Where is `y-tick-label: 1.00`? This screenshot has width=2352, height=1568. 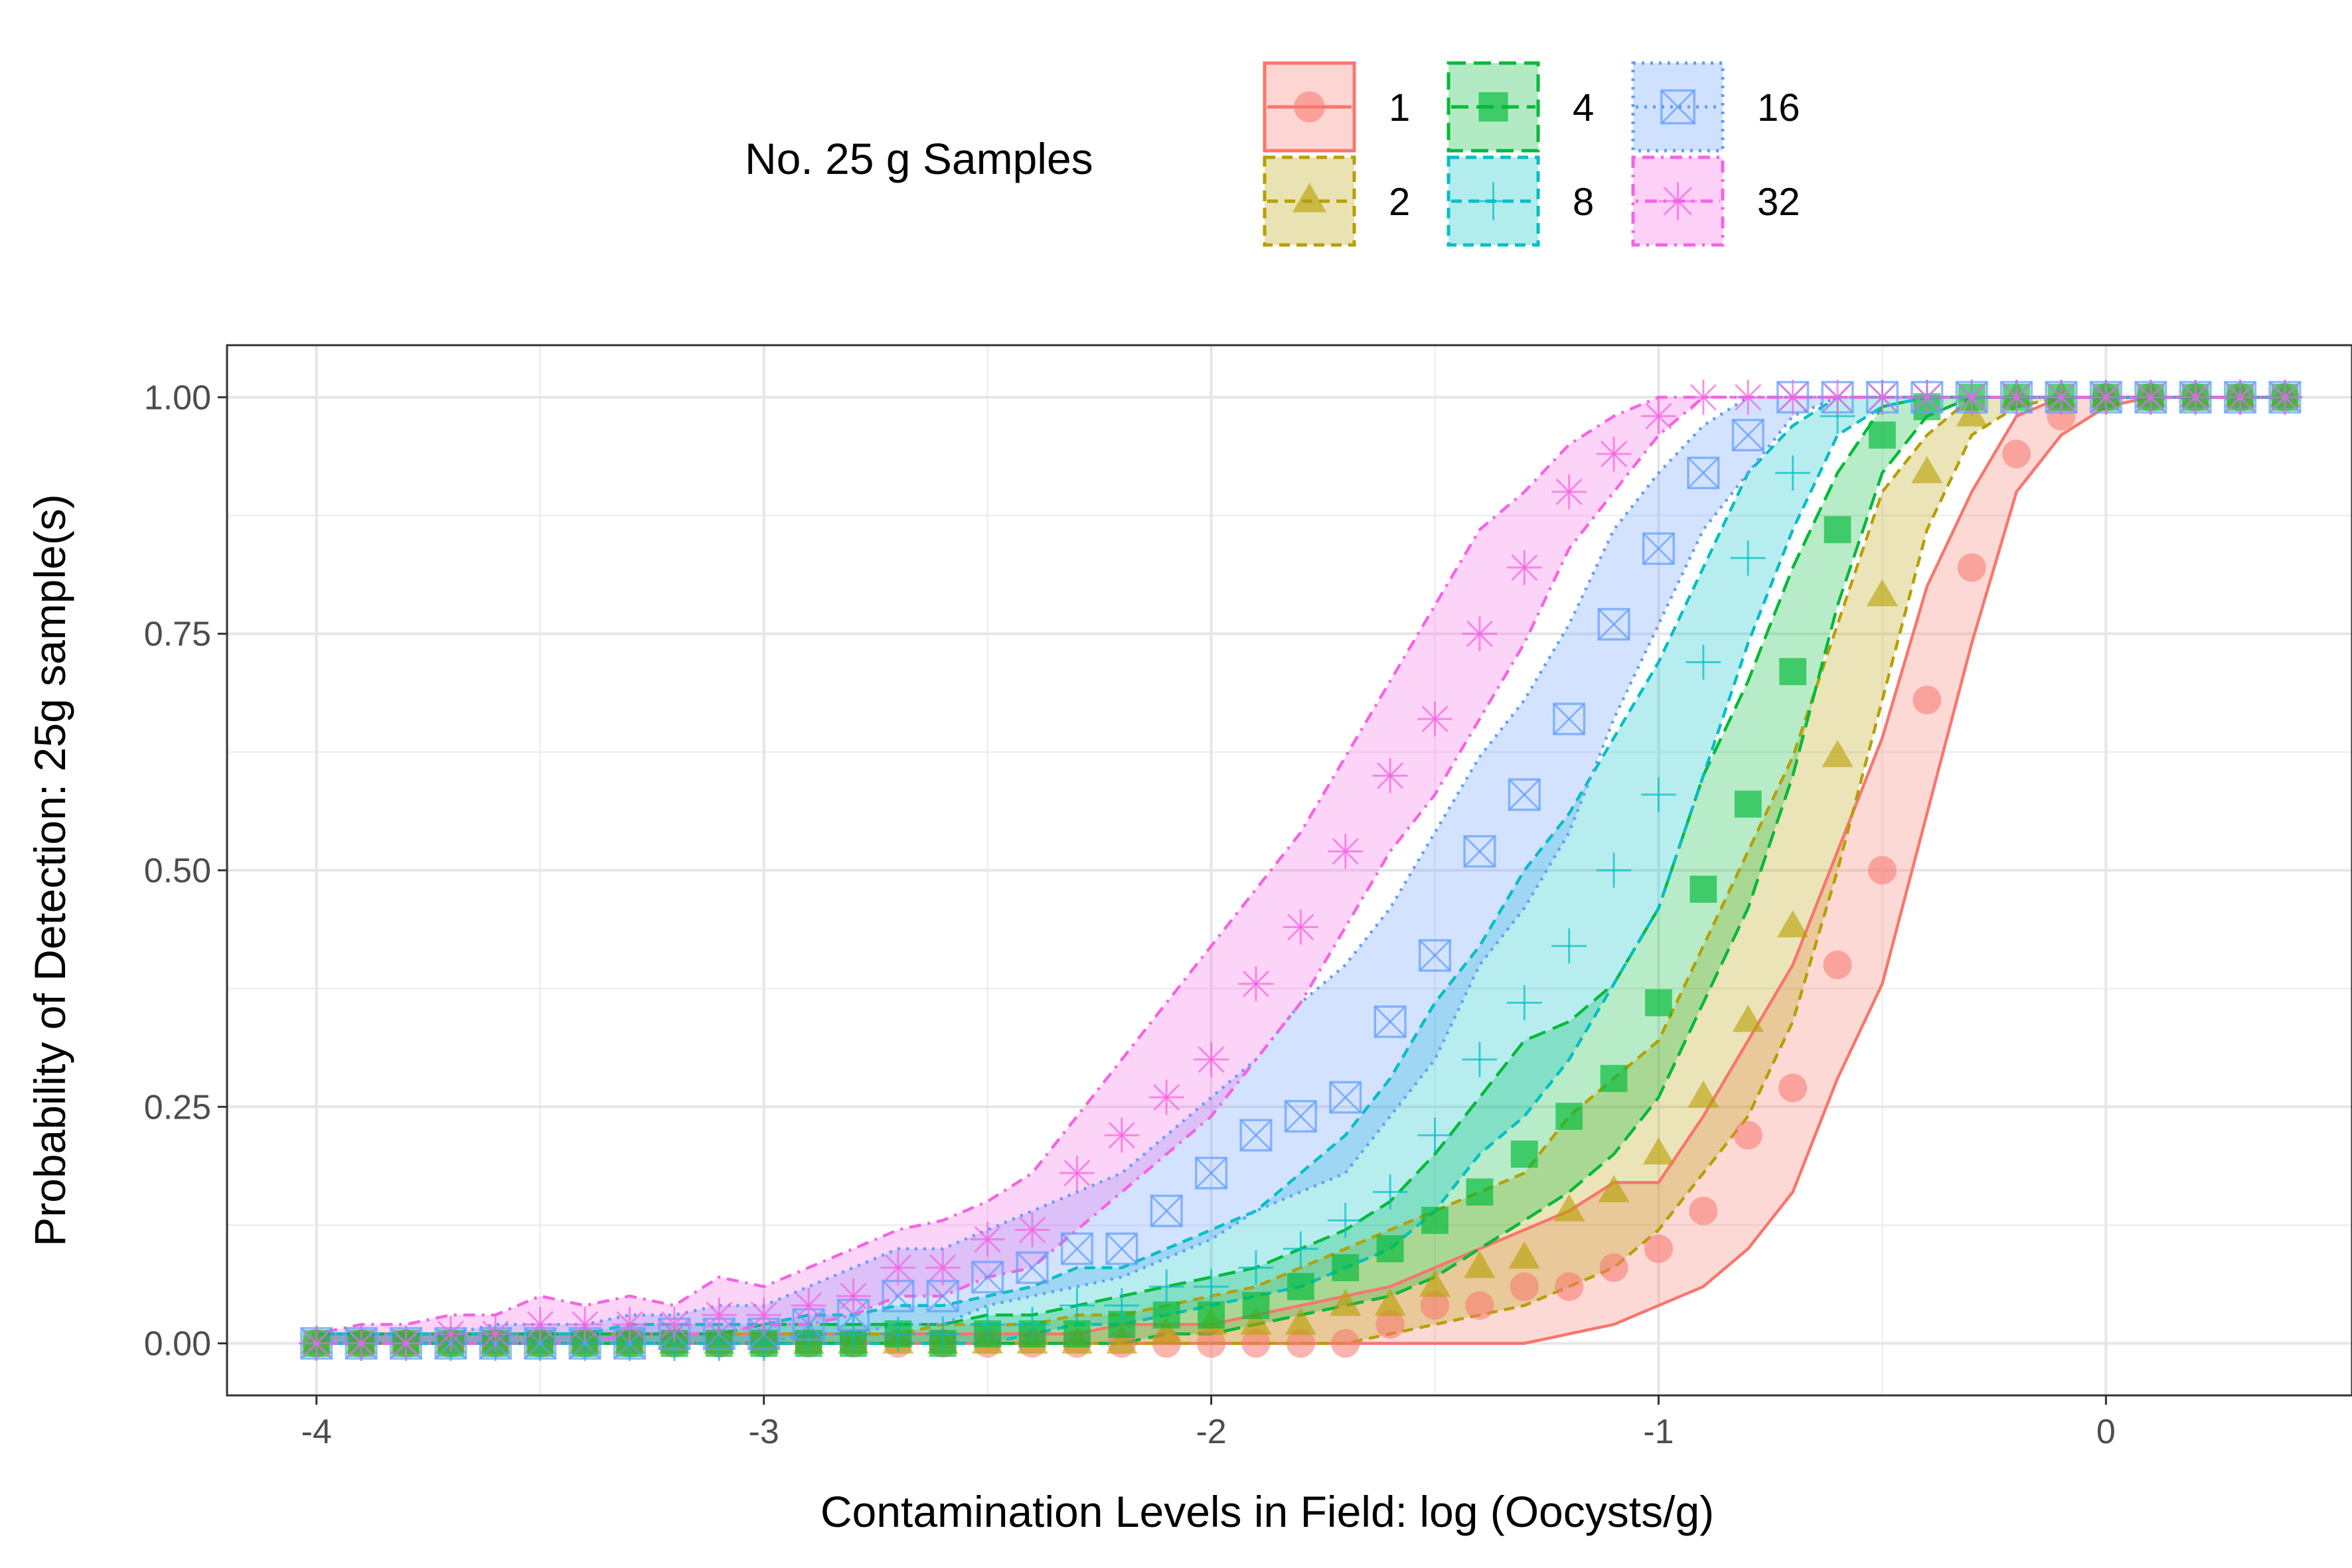
y-tick-label: 1.00 is located at coordinates (178, 398).